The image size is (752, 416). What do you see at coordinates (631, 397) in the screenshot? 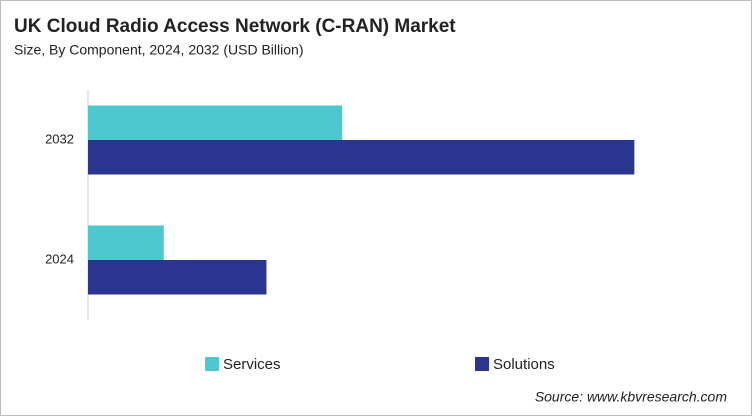
I see `source: Source: www.kbvresearch.com` at bounding box center [631, 397].